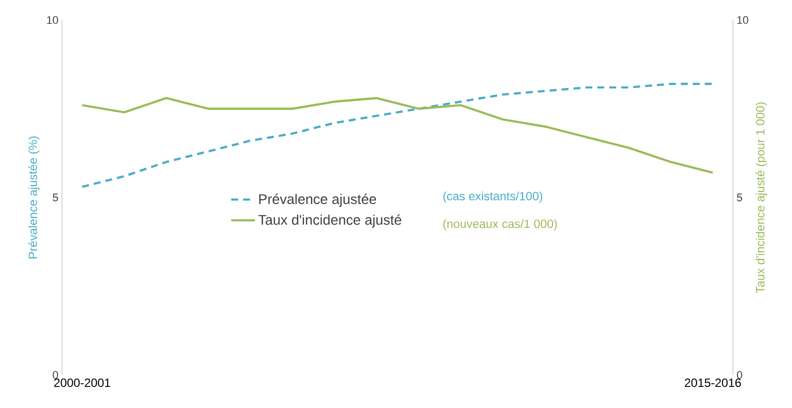 The image size is (792, 408). Describe the element at coordinates (330, 221) in the screenshot. I see `legend-label: Taux d'incidence ajusté` at that location.